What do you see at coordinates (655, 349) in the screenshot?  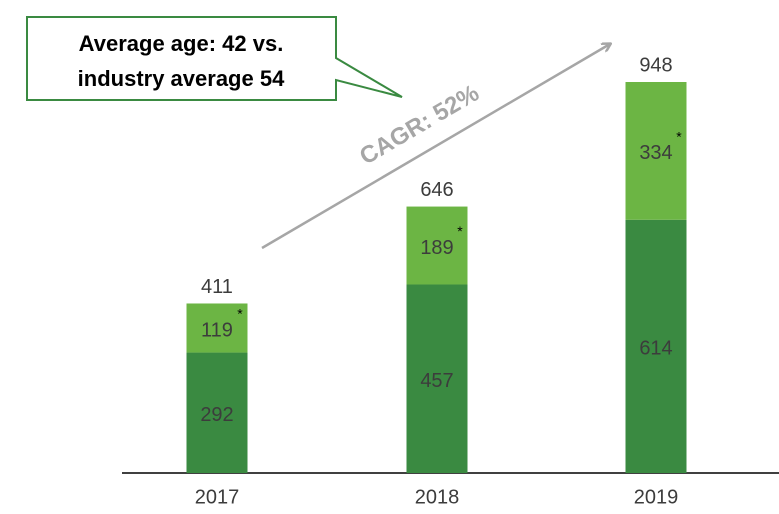 I see `segment-label: 614` at bounding box center [655, 349].